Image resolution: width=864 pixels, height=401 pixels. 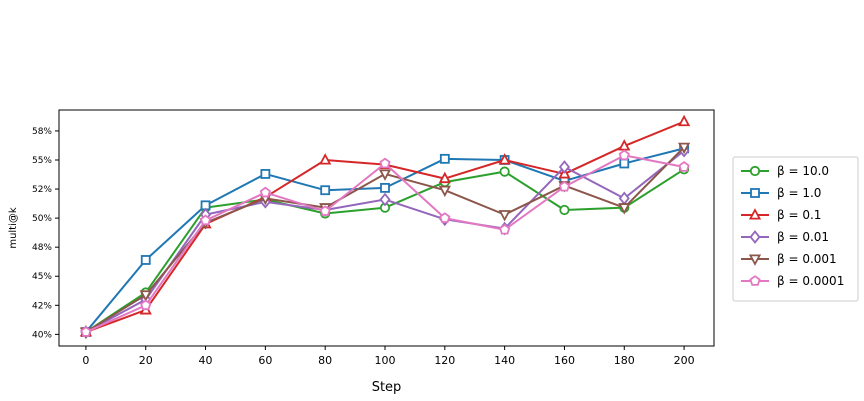 I want to click on y-axis-label: multi@k, so click(x=13, y=228).